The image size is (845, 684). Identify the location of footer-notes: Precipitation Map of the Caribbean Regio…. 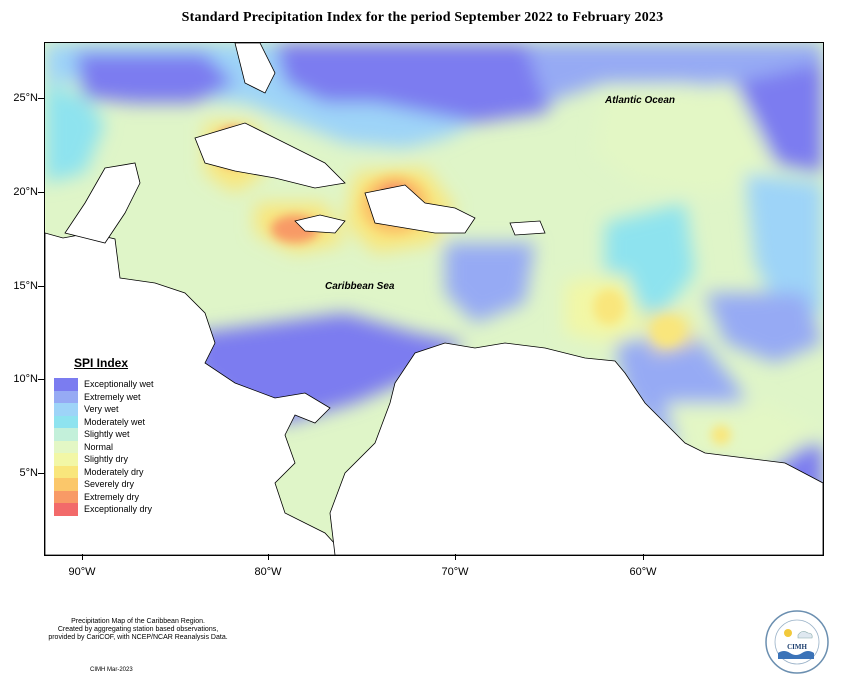
(138, 630).